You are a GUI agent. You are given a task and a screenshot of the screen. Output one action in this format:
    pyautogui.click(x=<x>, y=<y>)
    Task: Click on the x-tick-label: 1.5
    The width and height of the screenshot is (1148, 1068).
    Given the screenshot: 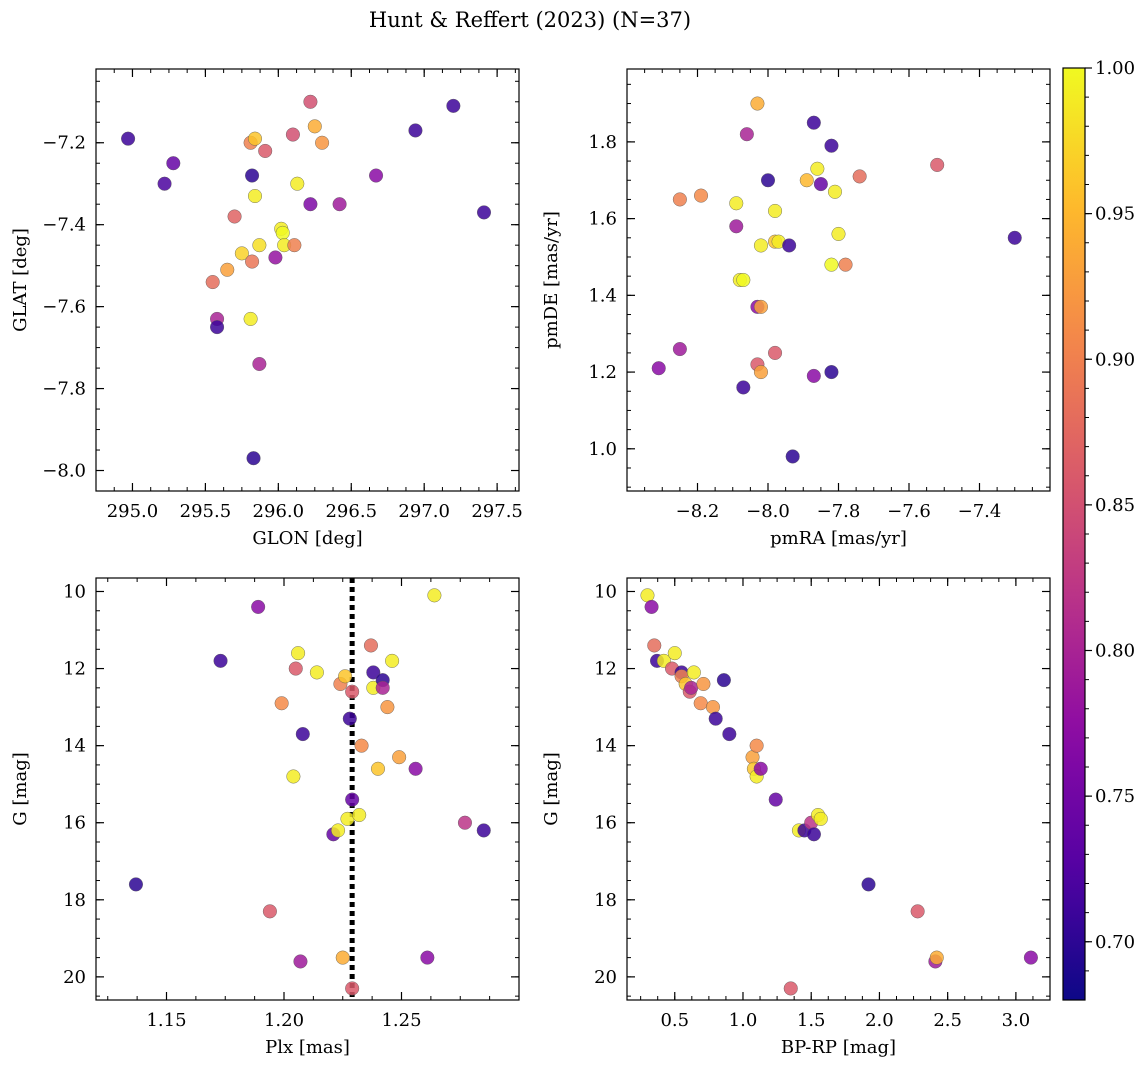 What is the action you would take?
    pyautogui.click(x=811, y=1020)
    